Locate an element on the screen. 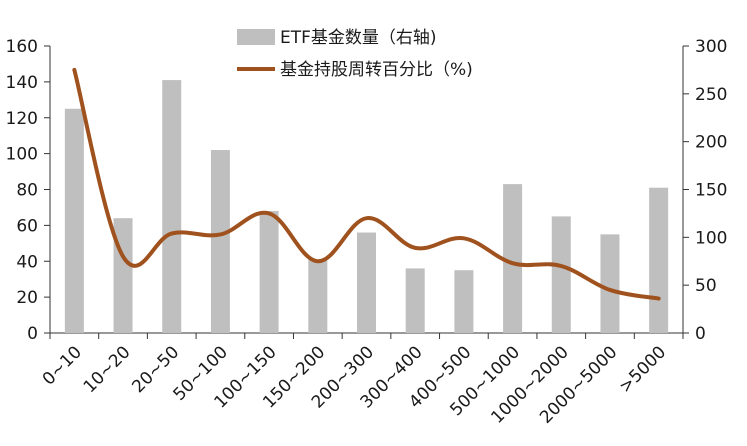 This screenshot has height=446, width=747. y-left-tick-label: 120 is located at coordinates (22, 119).